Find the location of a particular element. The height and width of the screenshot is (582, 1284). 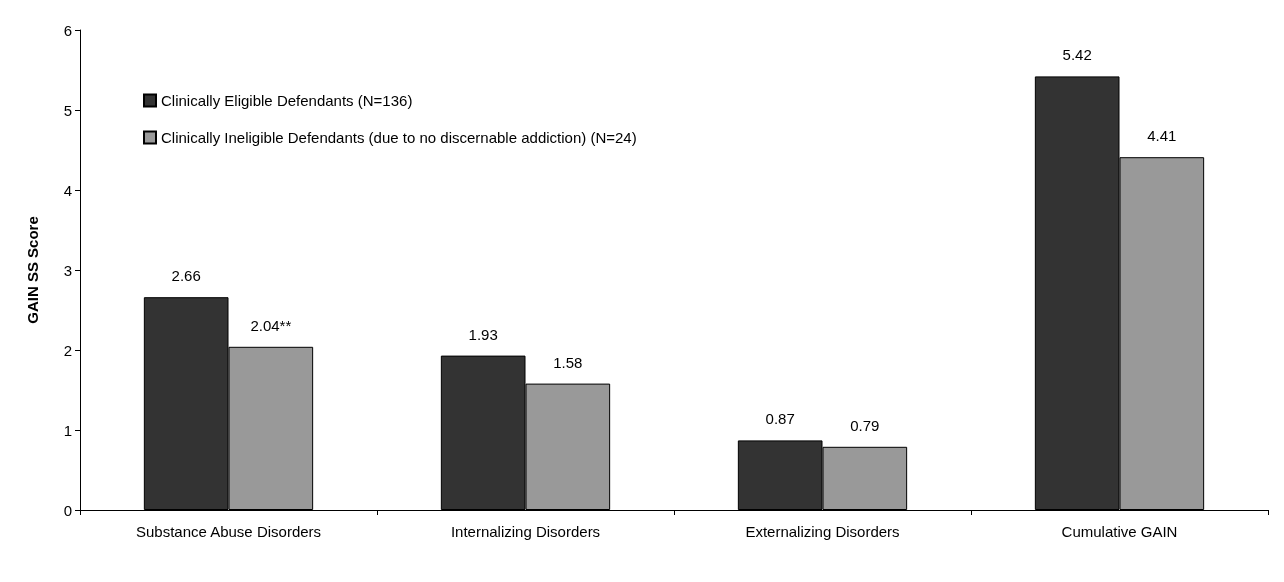

x-tick-label: Internalizing Disorders is located at coordinates (525, 531).